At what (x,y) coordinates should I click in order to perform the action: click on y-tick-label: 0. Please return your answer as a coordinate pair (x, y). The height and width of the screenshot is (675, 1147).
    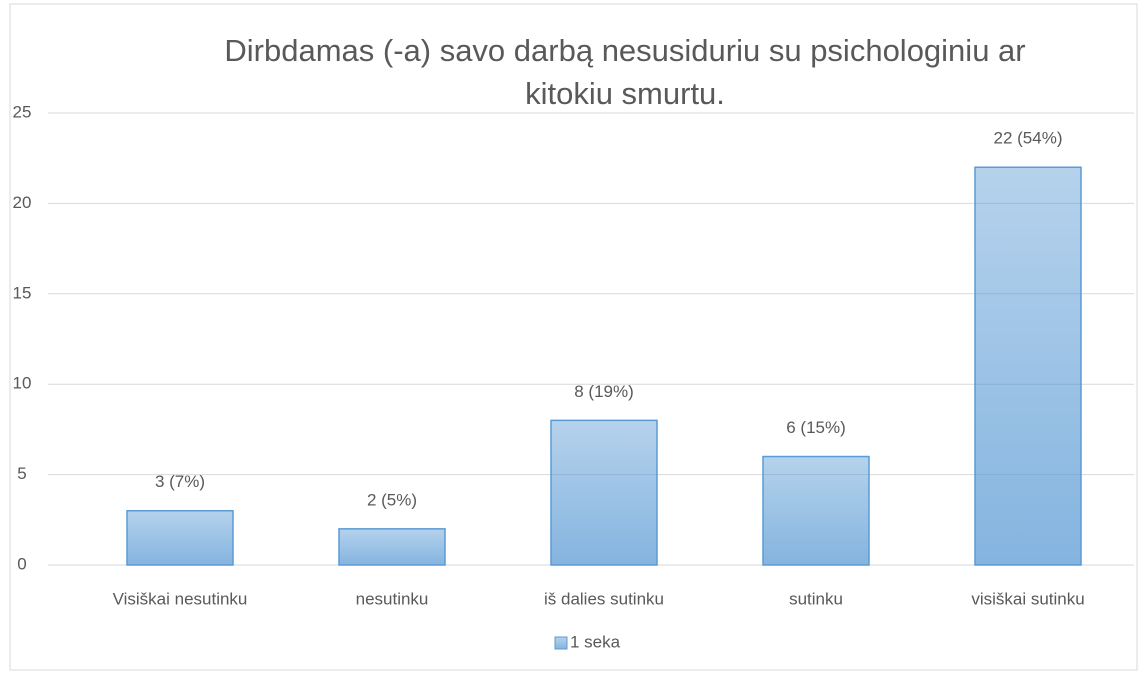
    Looking at the image, I should click on (21, 563).